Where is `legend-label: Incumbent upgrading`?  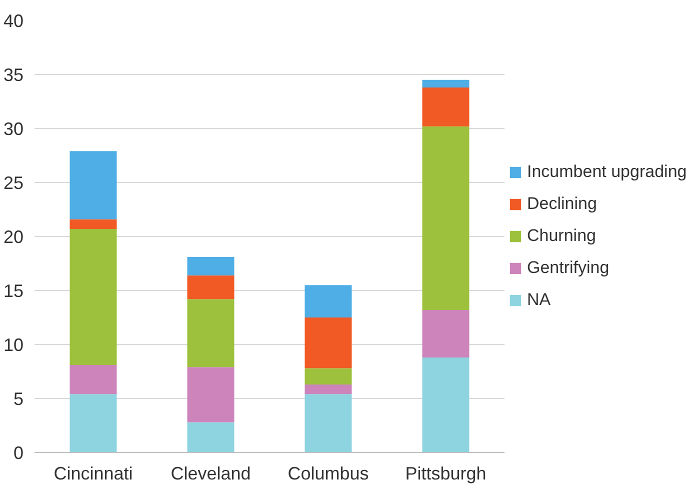 legend-label: Incumbent upgrading is located at coordinates (607, 172).